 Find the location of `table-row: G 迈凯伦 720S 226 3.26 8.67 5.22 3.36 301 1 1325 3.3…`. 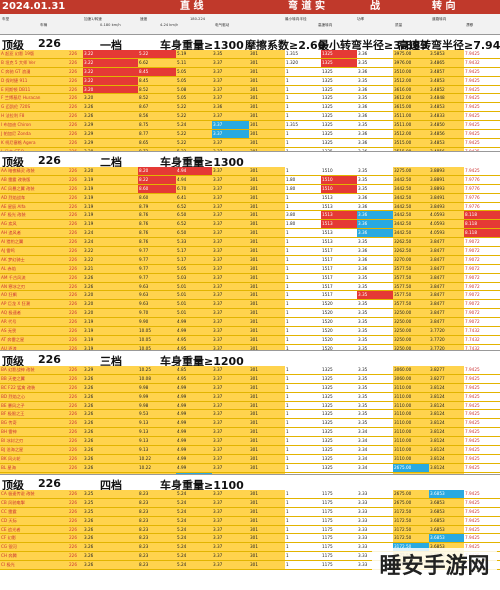

table-row: G 迈凯伦 720S 226 3.26 8.67 5.22 3.36 301 1 1325 3.3… is located at coordinates (250, 108).